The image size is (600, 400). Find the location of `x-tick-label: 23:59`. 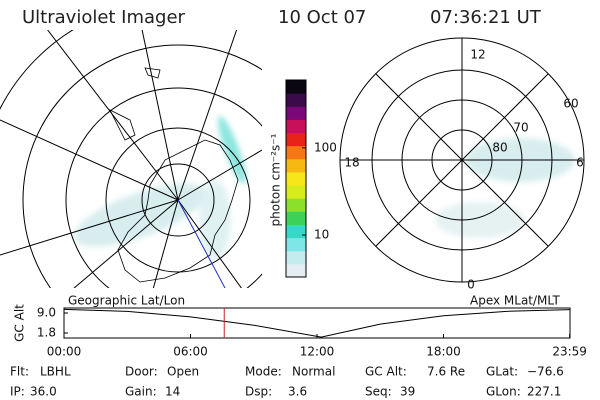

x-tick-label: 23:59 is located at coordinates (569, 352).